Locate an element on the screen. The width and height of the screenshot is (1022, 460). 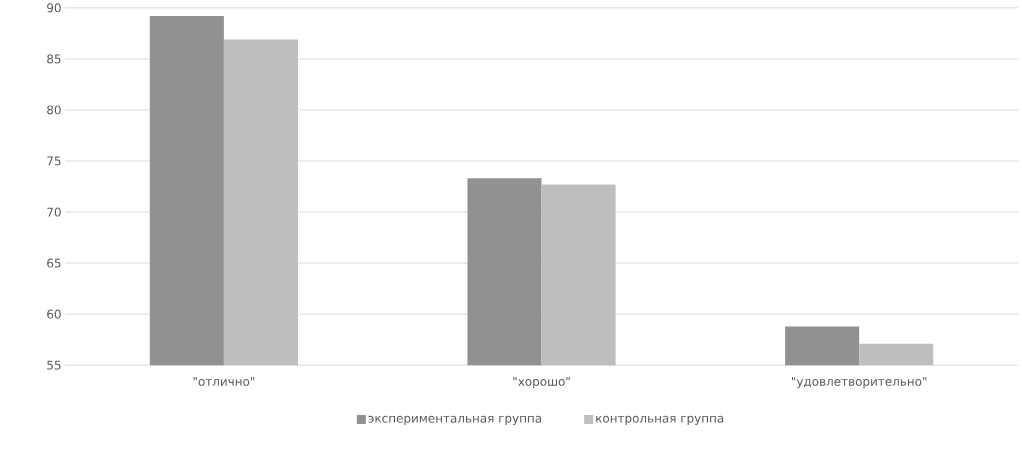
y-tick-label: 60 is located at coordinates (54, 314).